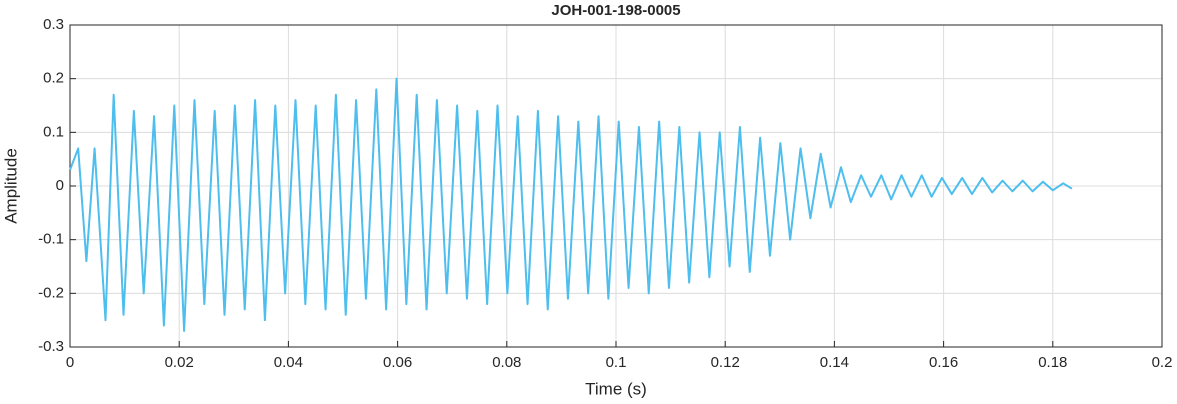 The image size is (1177, 404). I want to click on x-tick-label: 0.02, so click(179, 362).